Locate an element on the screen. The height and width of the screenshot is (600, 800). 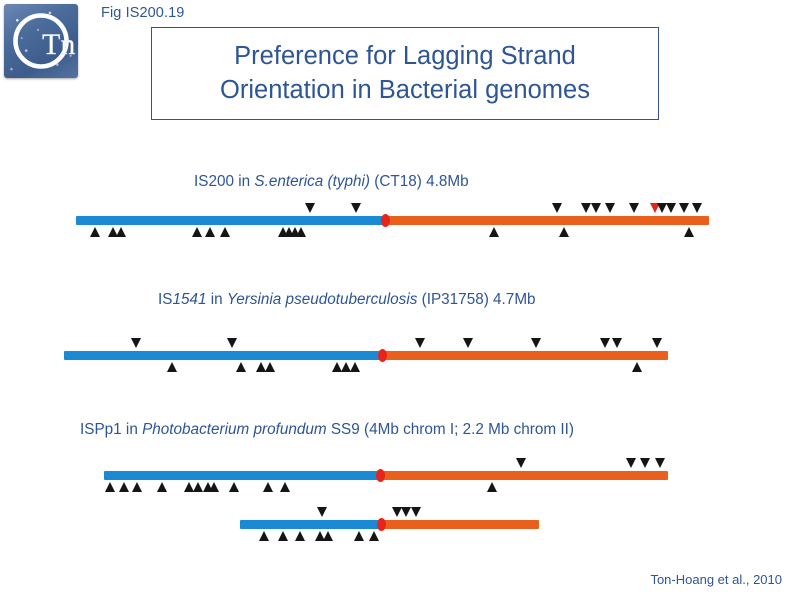
track-ispp1-chrom2-right-replichore is located at coordinates (460, 524).